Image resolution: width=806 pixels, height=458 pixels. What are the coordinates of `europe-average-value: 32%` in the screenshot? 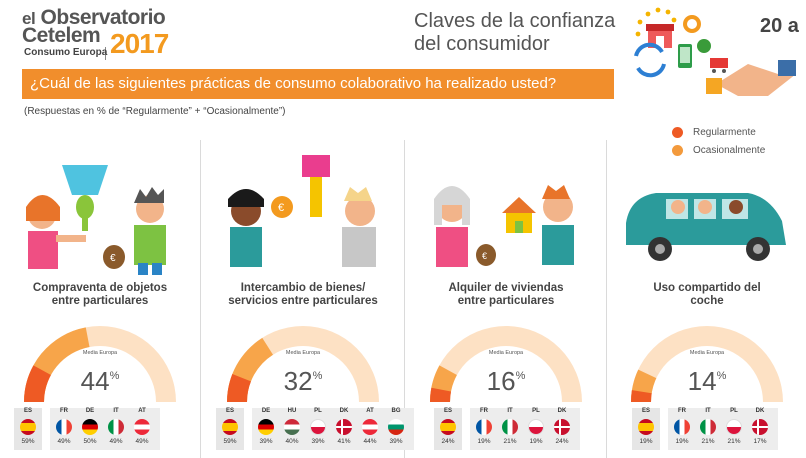 It's located at (303, 381).